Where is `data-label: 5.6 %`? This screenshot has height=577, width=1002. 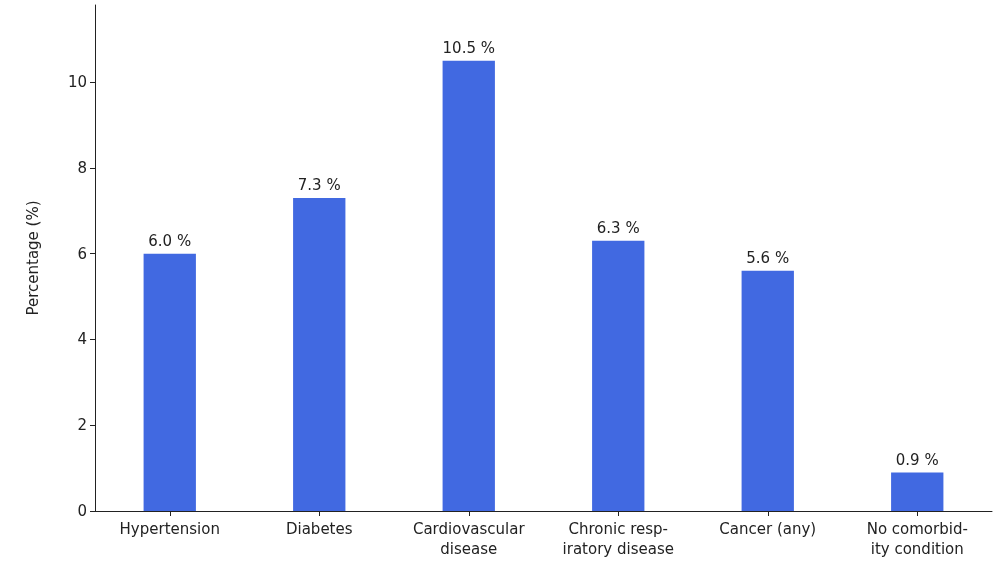 data-label: 5.6 % is located at coordinates (768, 258).